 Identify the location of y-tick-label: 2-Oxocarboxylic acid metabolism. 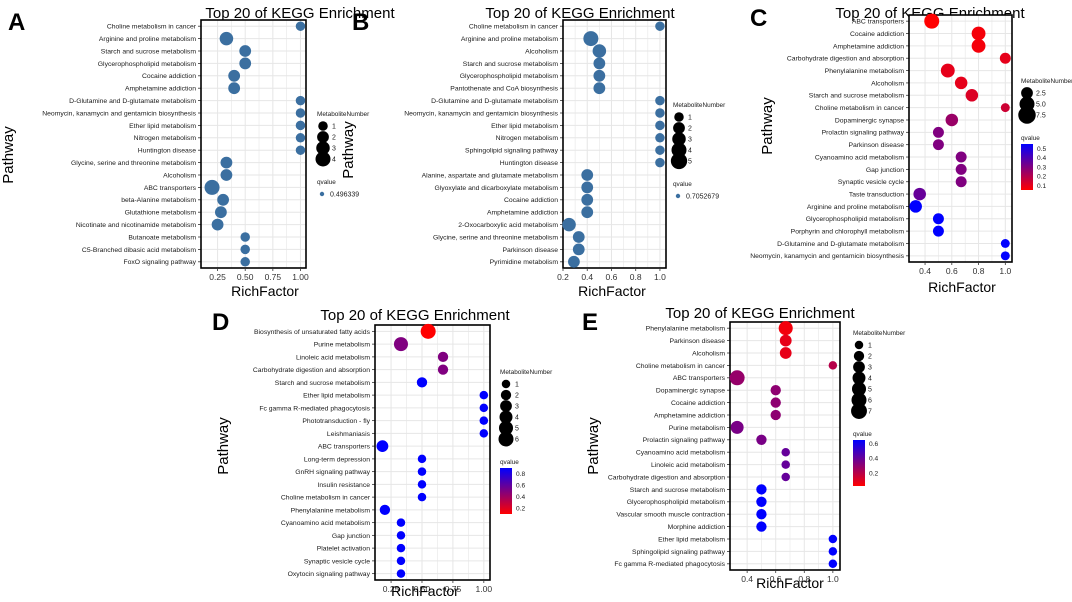
(508, 225).